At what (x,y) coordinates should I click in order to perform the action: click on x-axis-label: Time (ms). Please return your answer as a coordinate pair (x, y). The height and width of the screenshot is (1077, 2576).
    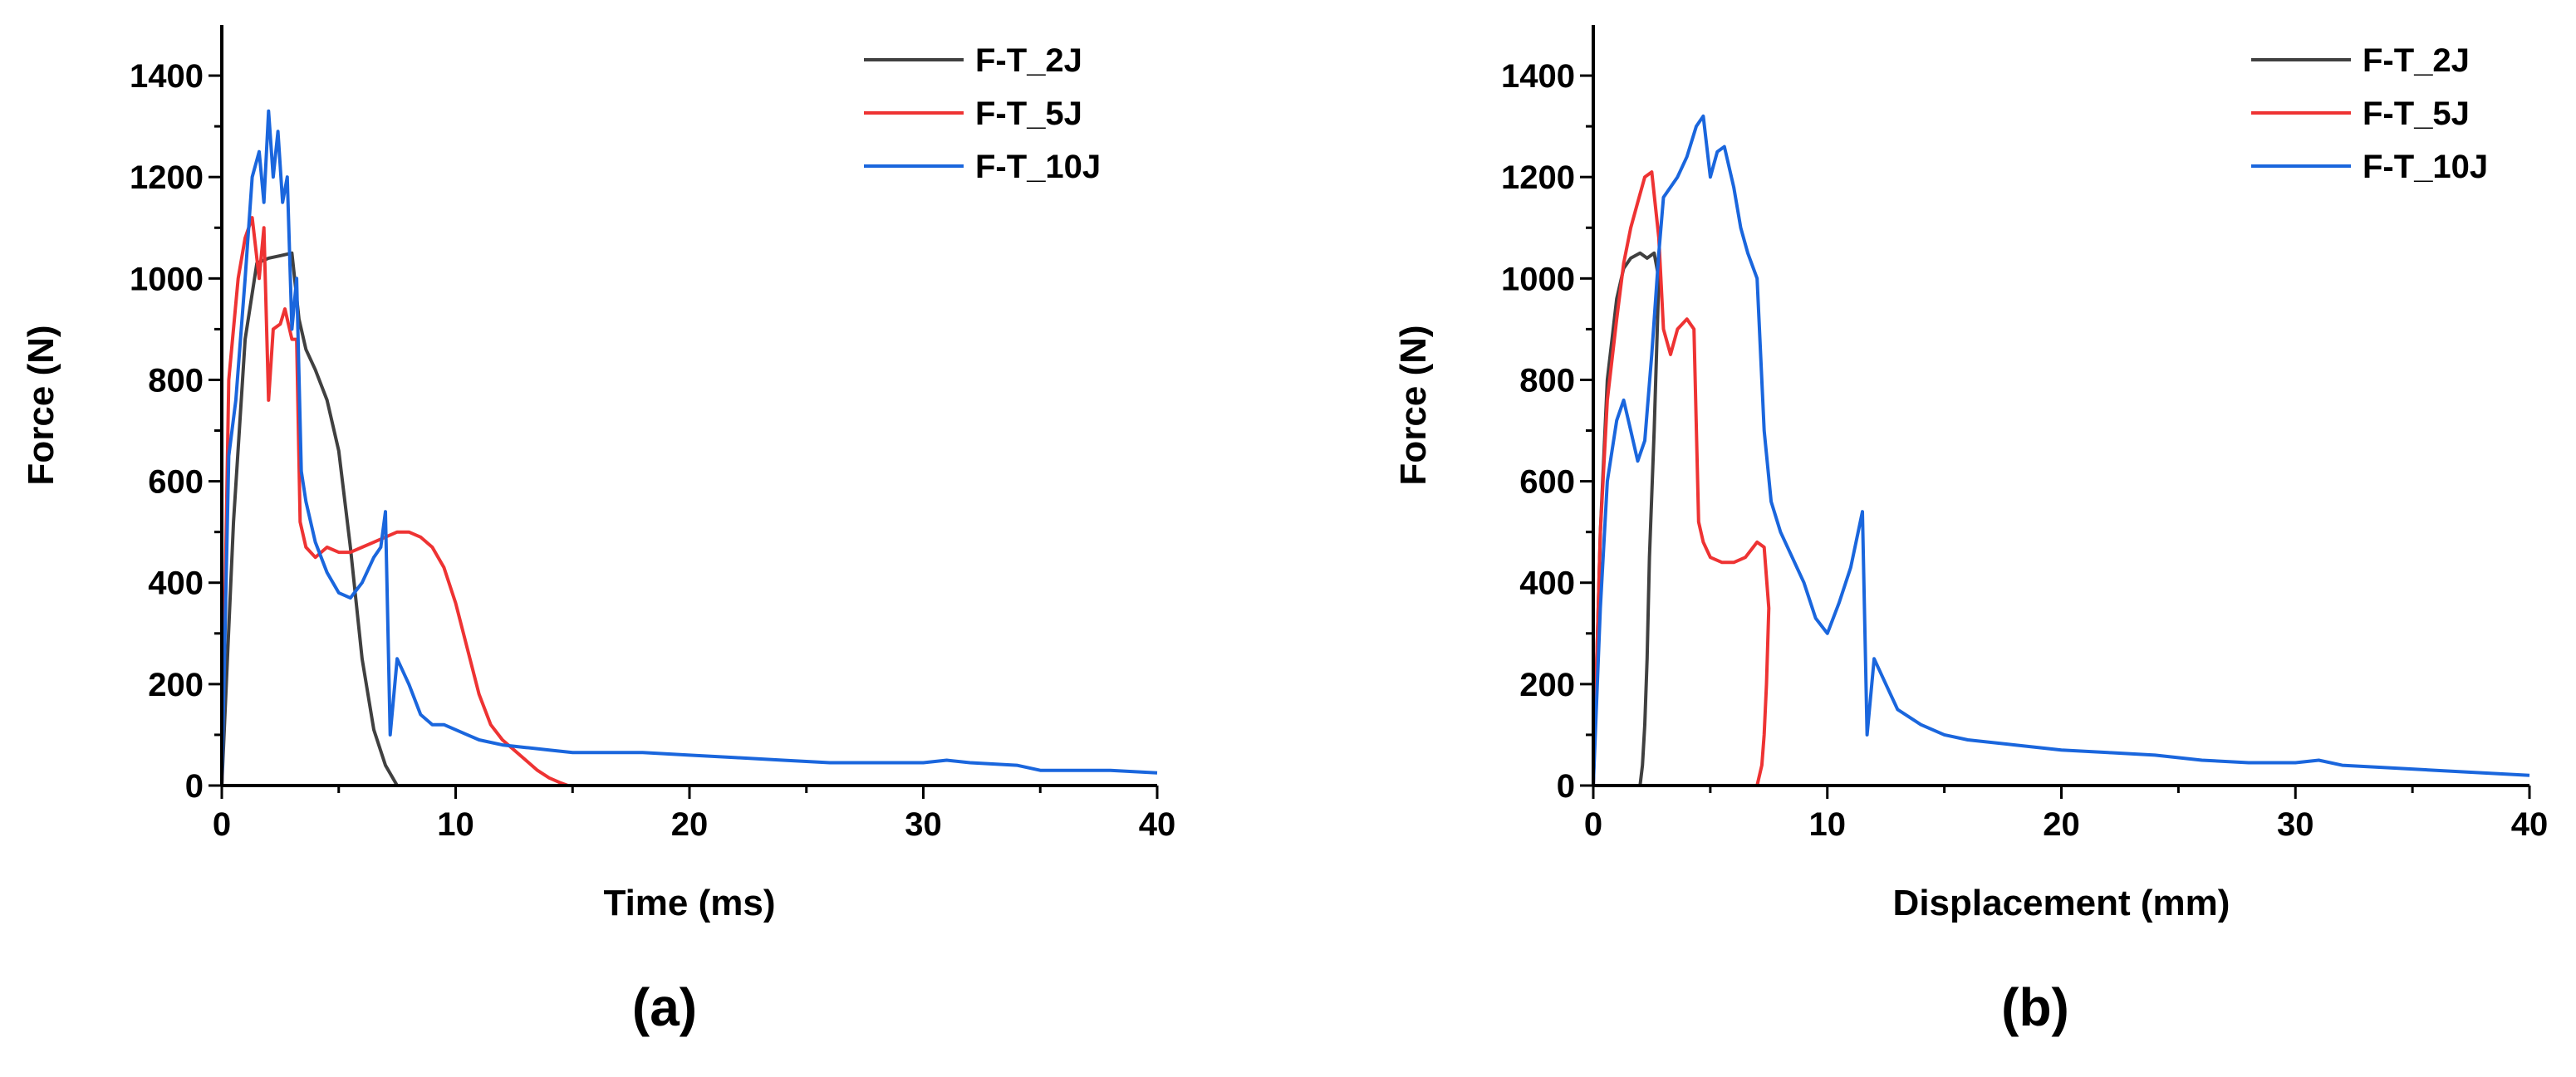
    Looking at the image, I should click on (689, 903).